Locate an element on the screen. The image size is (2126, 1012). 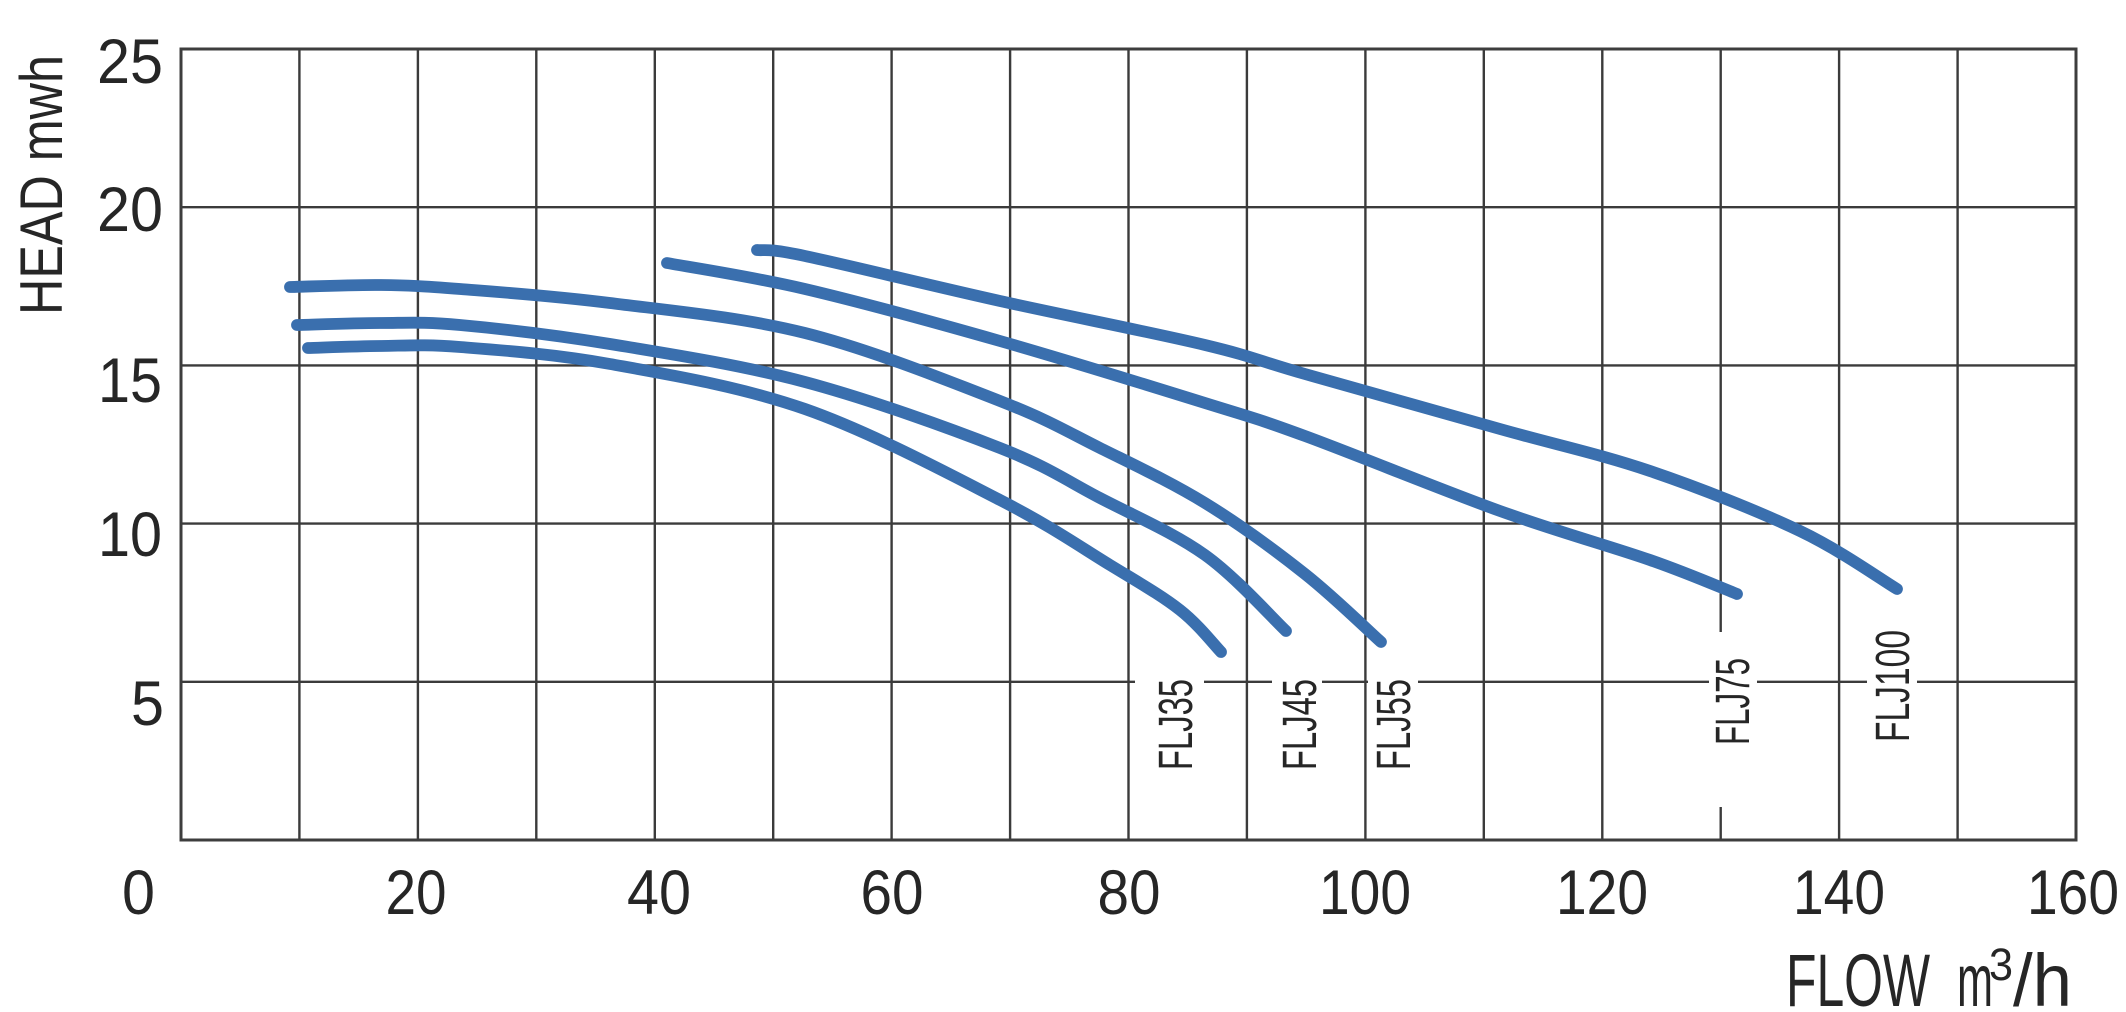
svg-text: 0 is located at coordinates (138, 893).